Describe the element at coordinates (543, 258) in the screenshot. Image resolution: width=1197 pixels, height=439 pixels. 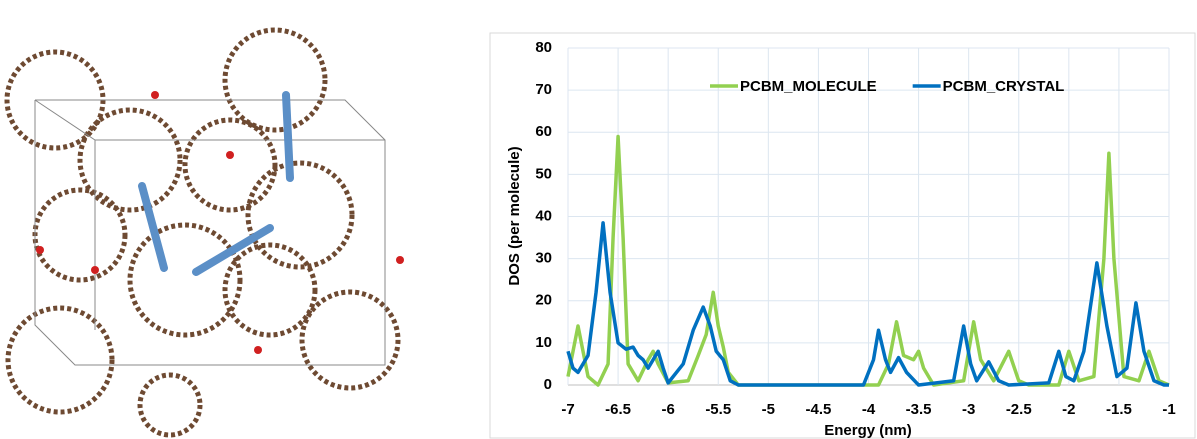
I see `y-tick-label: 30` at that location.